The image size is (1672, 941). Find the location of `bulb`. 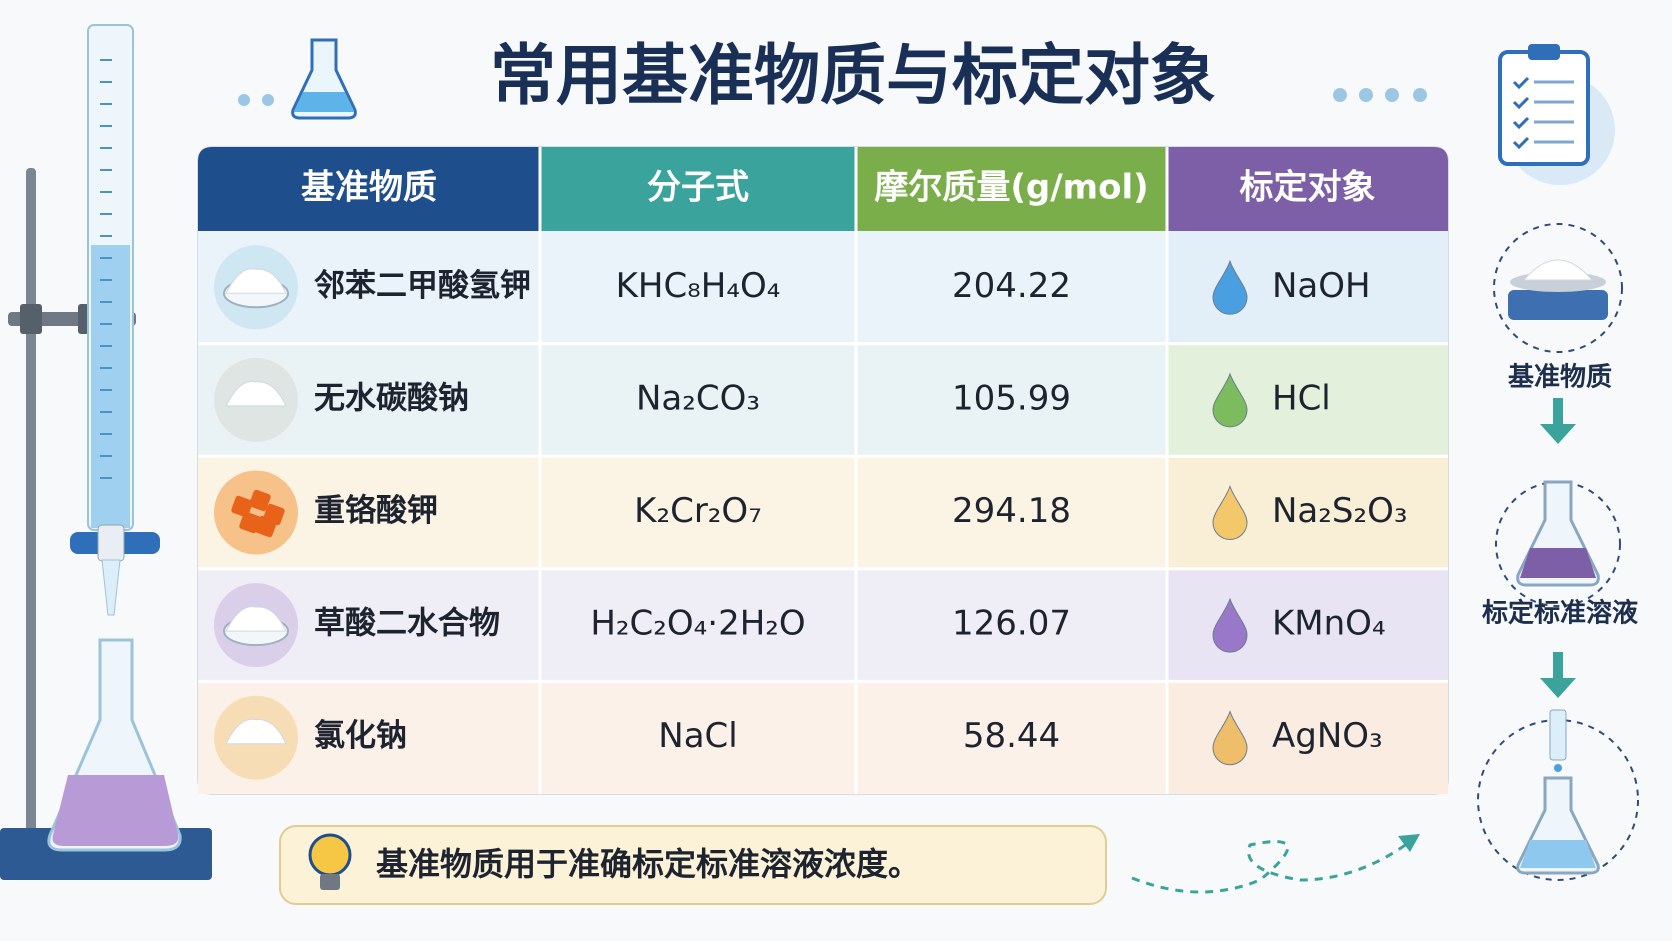

bulb is located at coordinates (330, 855).